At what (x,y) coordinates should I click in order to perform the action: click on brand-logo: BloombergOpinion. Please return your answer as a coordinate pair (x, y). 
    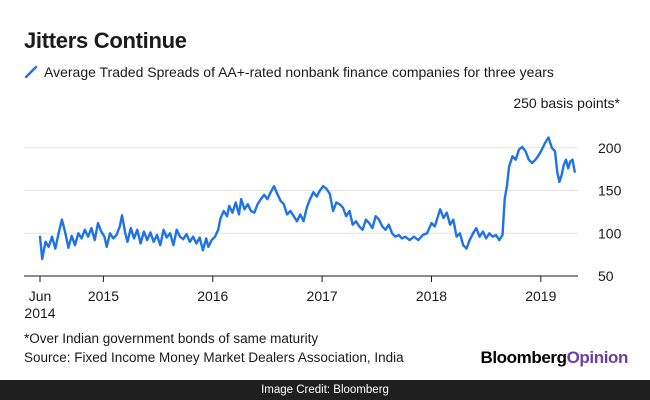
    Looking at the image, I should click on (554, 358).